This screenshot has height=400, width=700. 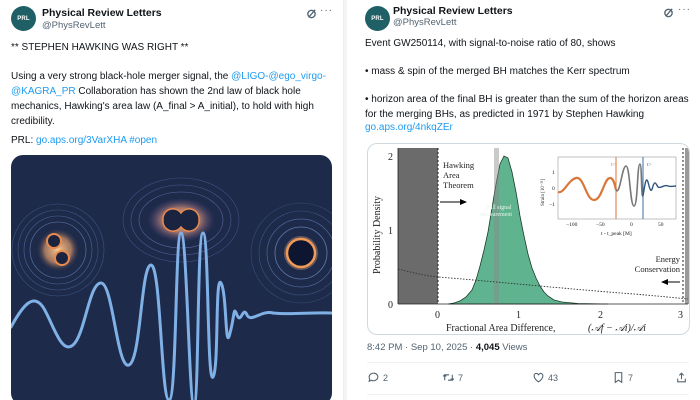 I want to click on reply-button: 2, so click(x=377, y=377).